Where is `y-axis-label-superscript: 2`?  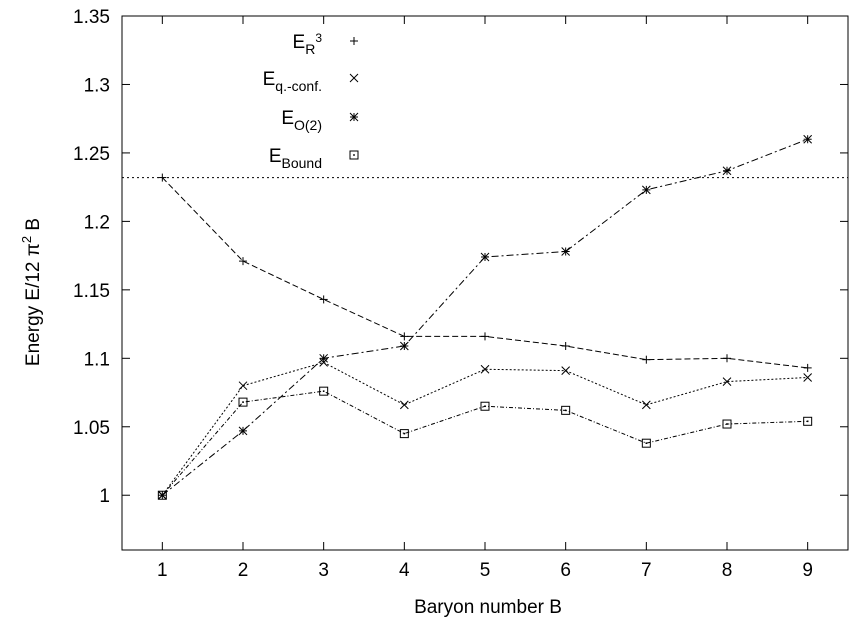
y-axis-label-superscript: 2 is located at coordinates (26, 239).